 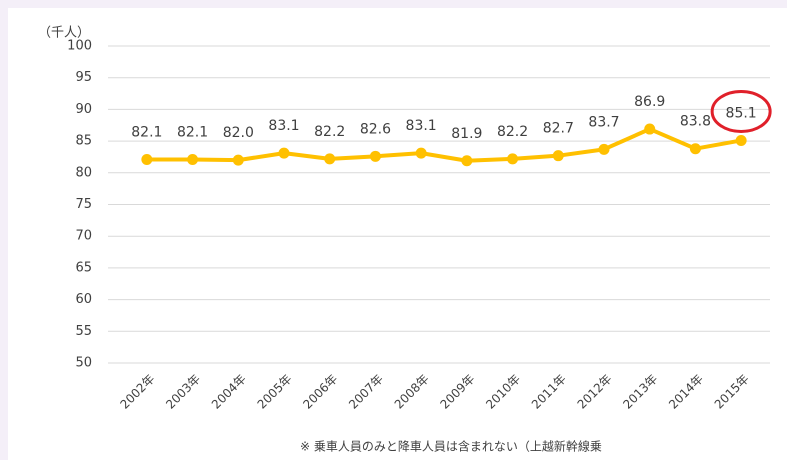 I want to click on line, so click(x=444, y=145).